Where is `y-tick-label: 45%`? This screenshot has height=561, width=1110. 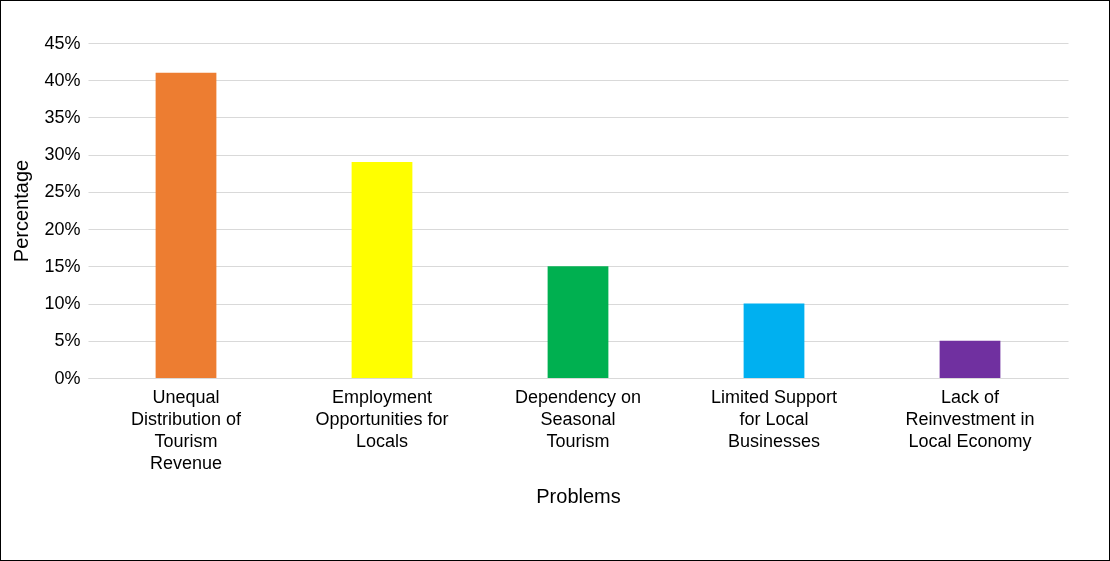
y-tick-label: 45% is located at coordinates (62, 42).